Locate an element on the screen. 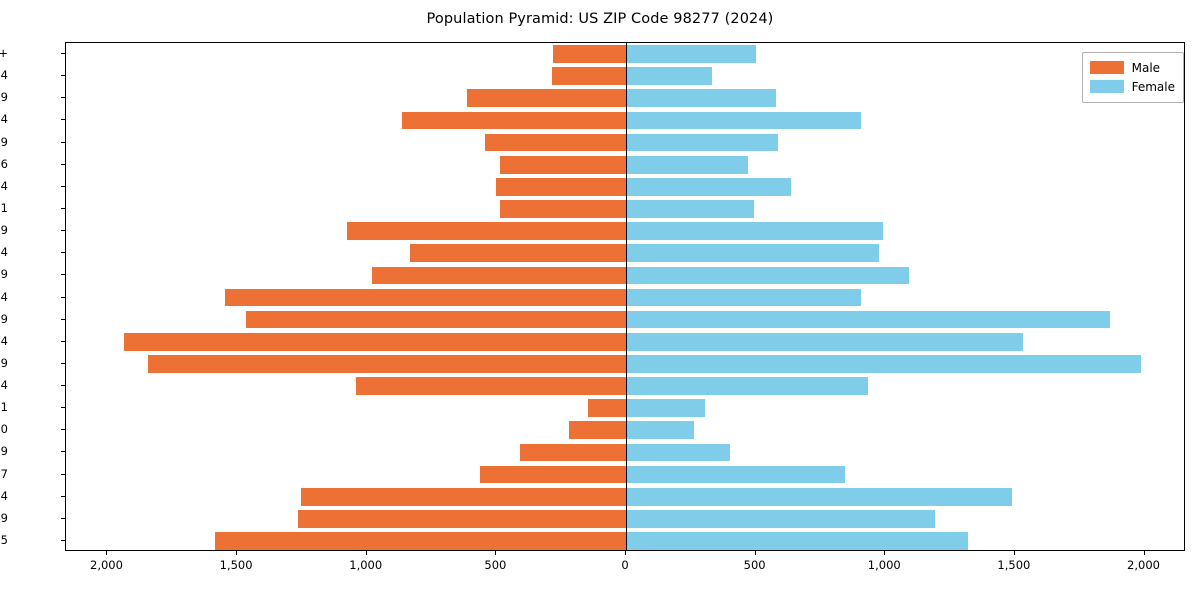 The image size is (1200, 600). legend-entry: Male is located at coordinates (1132, 67).